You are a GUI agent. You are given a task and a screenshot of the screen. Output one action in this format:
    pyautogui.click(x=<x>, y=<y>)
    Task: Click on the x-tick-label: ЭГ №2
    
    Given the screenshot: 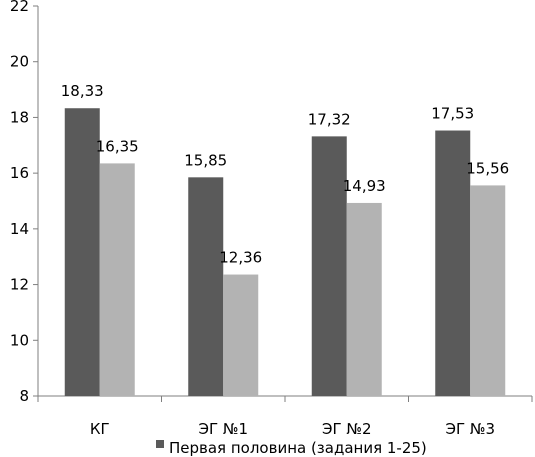 What is the action you would take?
    pyautogui.click(x=347, y=429)
    